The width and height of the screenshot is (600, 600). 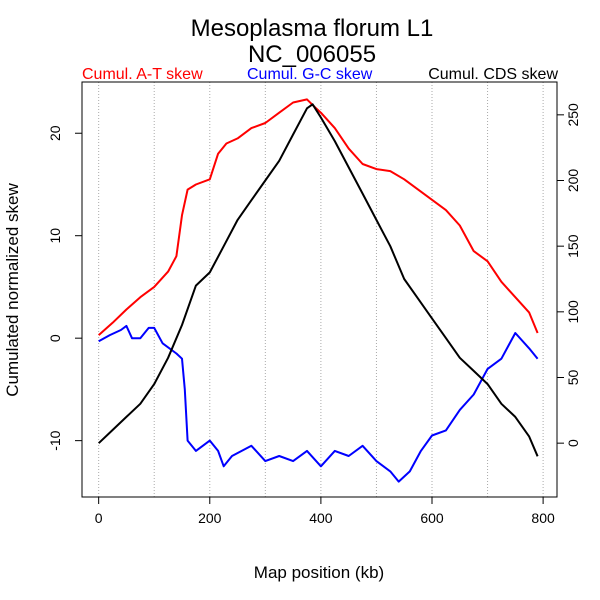 I want to click on y-right-tick-label: 200, so click(x=573, y=181).